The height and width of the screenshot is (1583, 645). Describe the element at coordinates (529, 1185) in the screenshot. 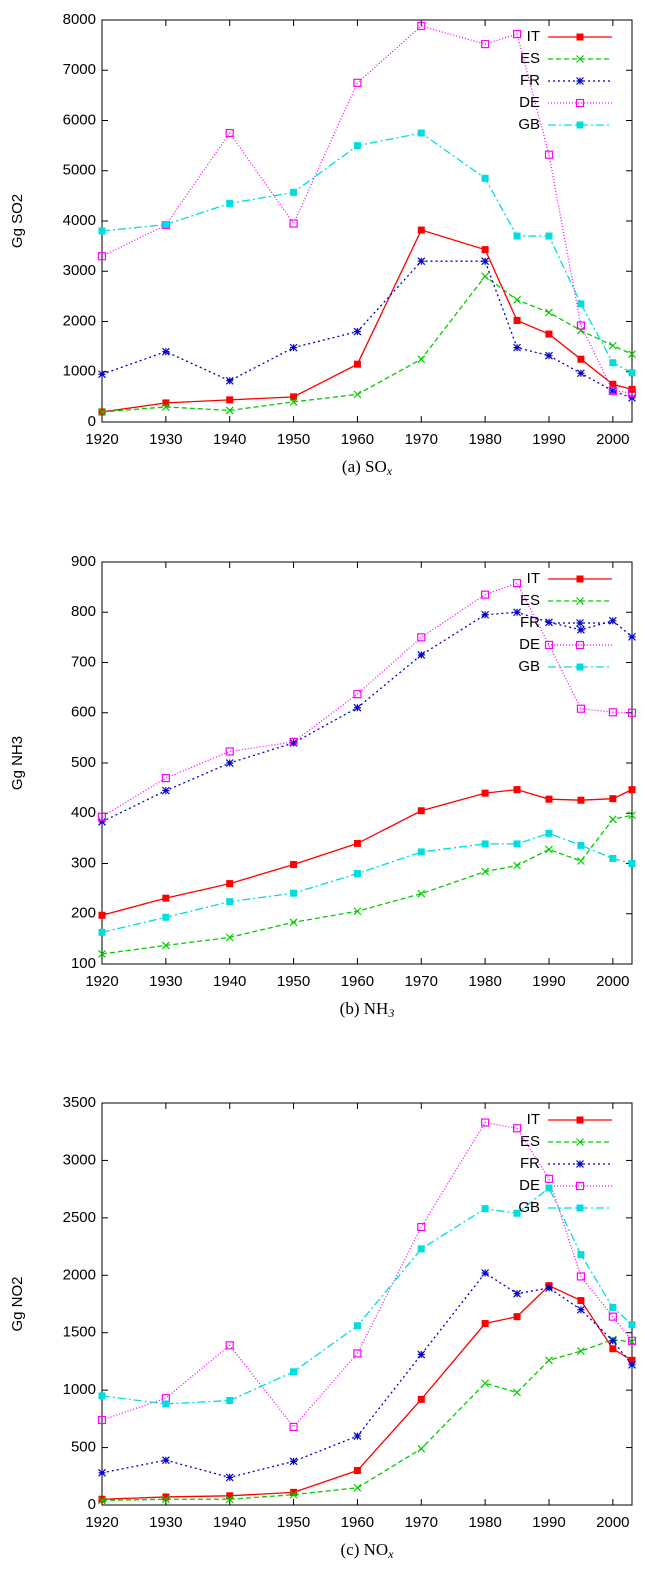

I see `legend-label: DE` at that location.